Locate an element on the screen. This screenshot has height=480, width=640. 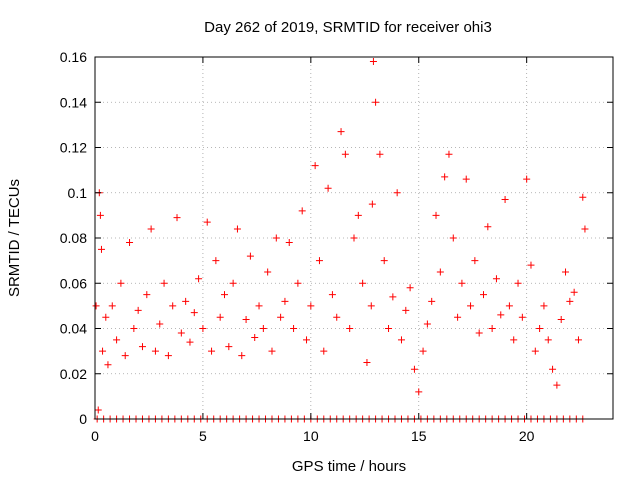
x-tick-label: 5 is located at coordinates (203, 436).